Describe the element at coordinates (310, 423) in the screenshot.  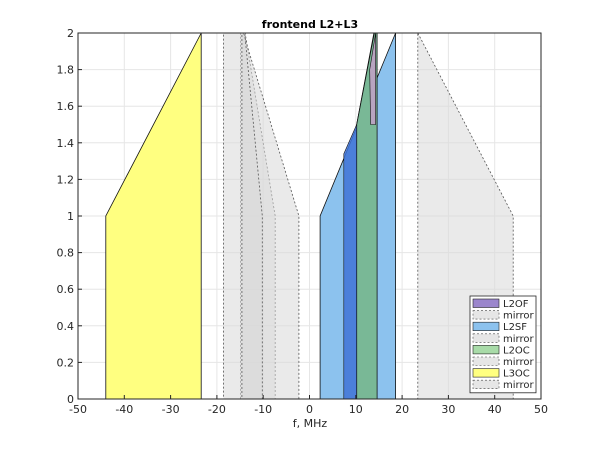
I see `x-axis-title: f, MHz` at that location.